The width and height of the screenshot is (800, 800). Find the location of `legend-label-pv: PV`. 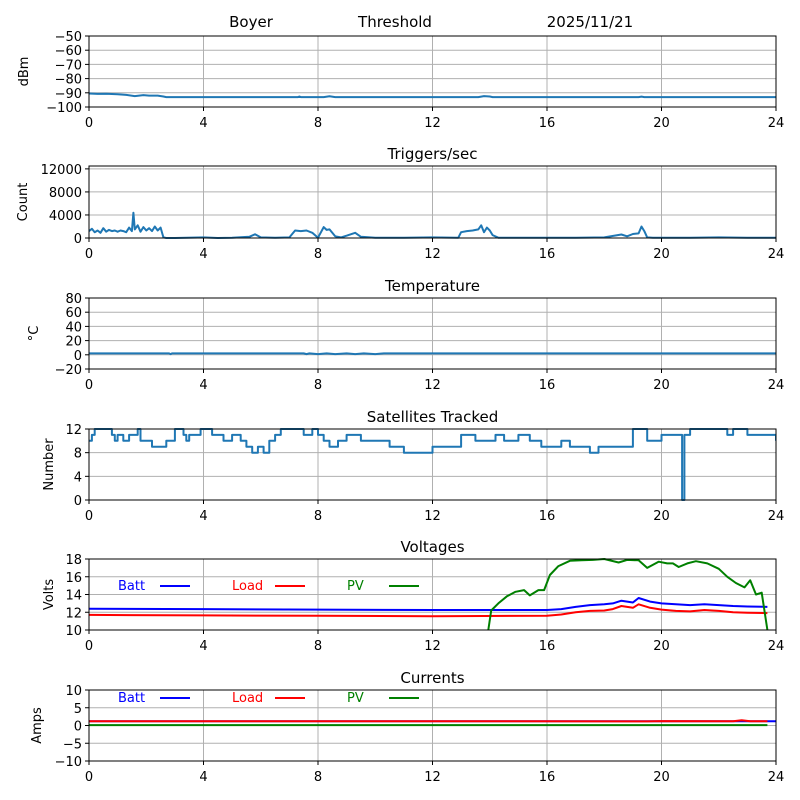

legend-label-pv: PV is located at coordinates (355, 586).